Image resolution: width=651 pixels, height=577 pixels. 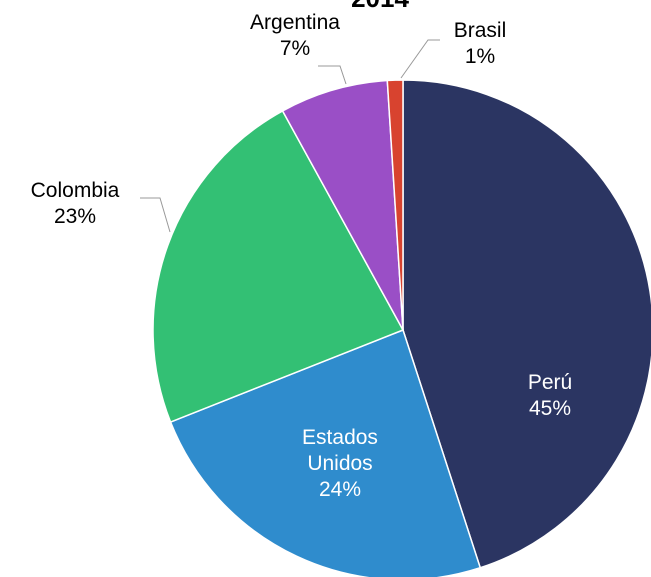 I want to click on value-label: 7%, so click(x=295, y=48).